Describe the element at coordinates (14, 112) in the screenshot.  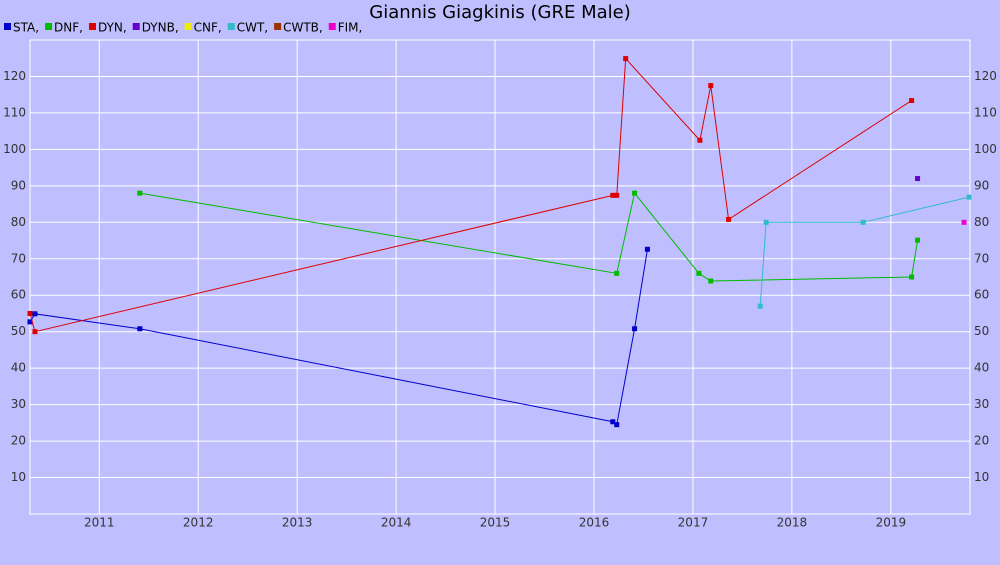
I see `y-tick-label: 110` at that location.